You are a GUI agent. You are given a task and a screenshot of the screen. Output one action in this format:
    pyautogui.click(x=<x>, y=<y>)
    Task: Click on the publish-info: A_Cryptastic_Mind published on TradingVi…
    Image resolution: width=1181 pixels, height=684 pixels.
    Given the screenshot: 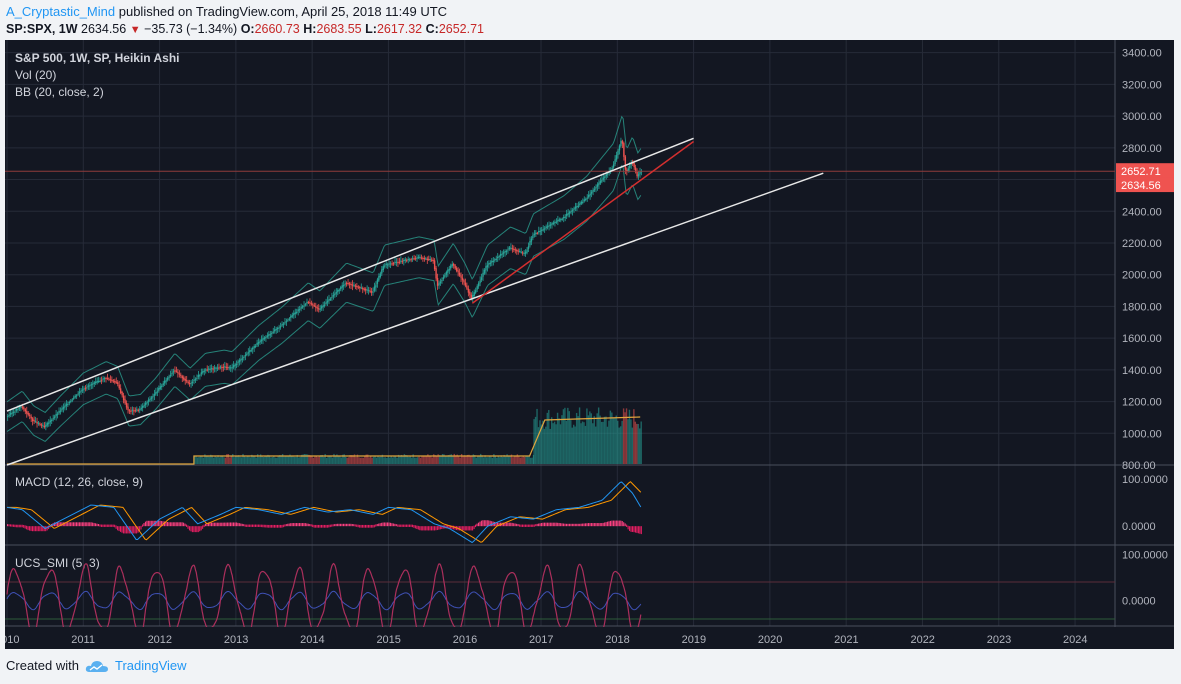 What is the action you would take?
    pyautogui.click(x=226, y=11)
    